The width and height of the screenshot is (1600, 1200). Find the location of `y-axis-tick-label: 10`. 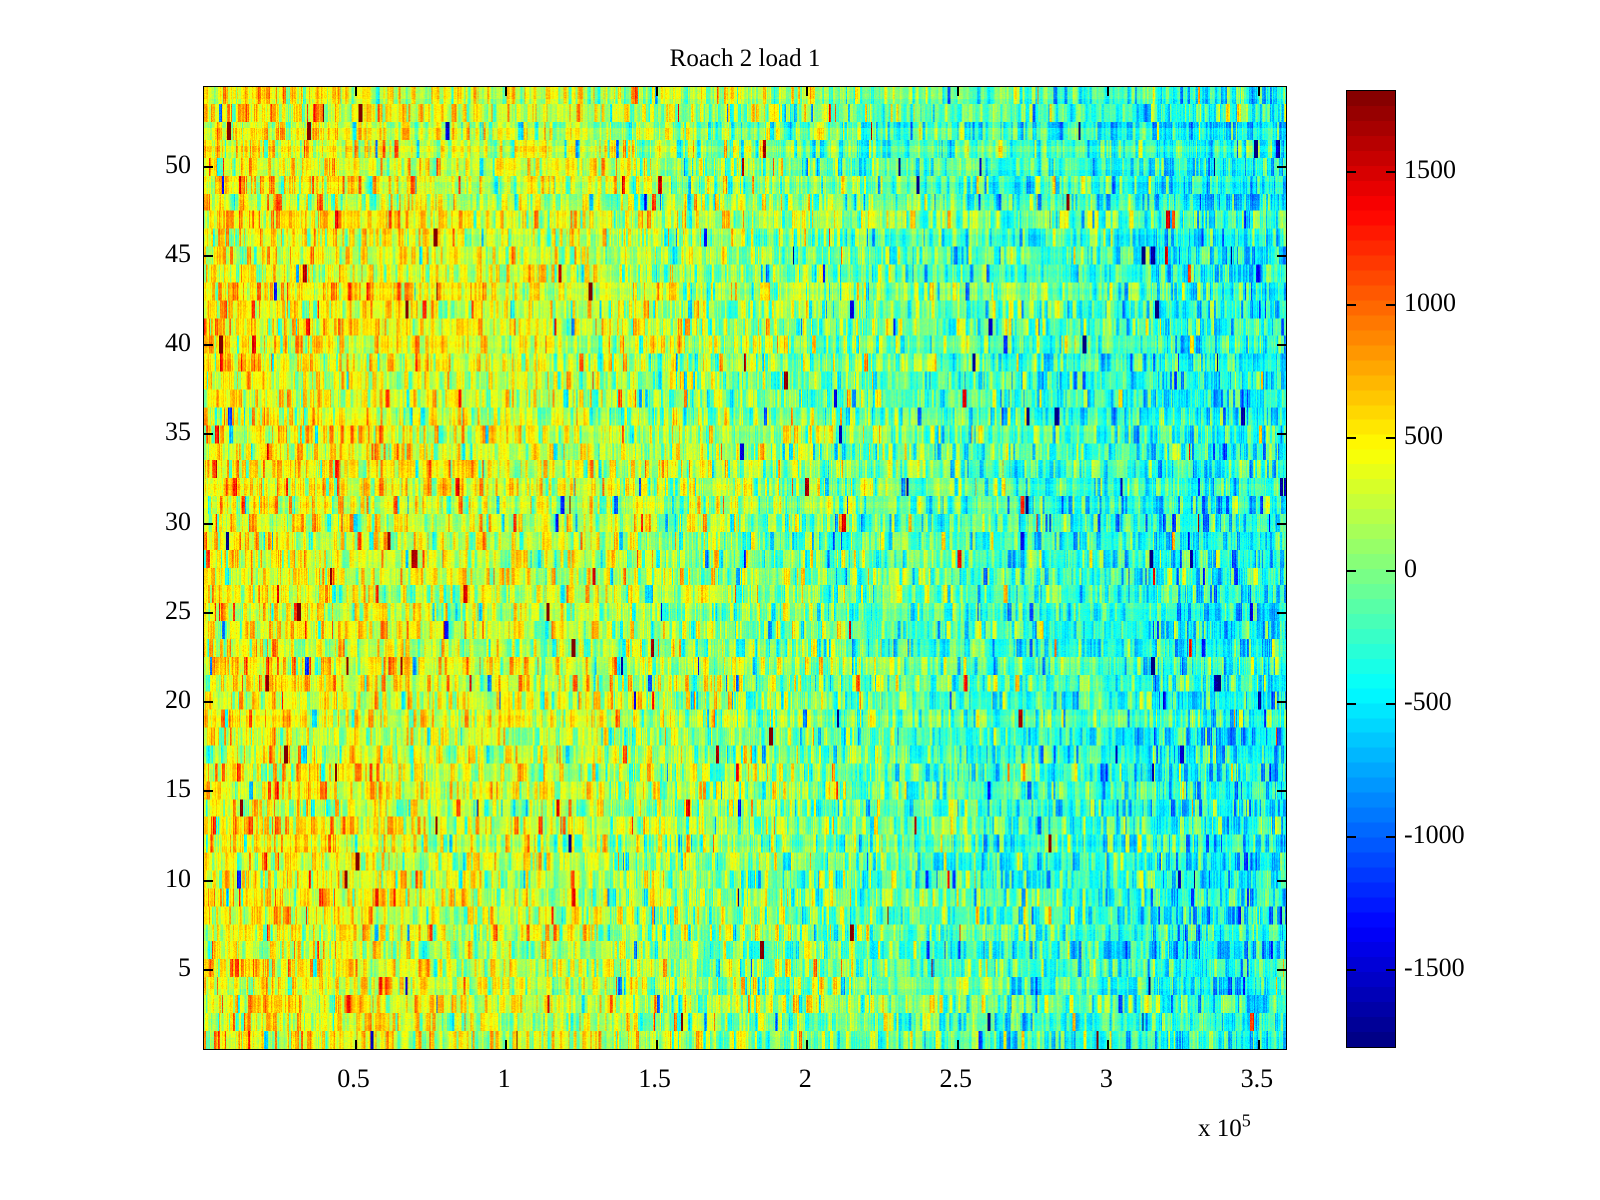

y-axis-tick-label: 10 is located at coordinates (178, 878).